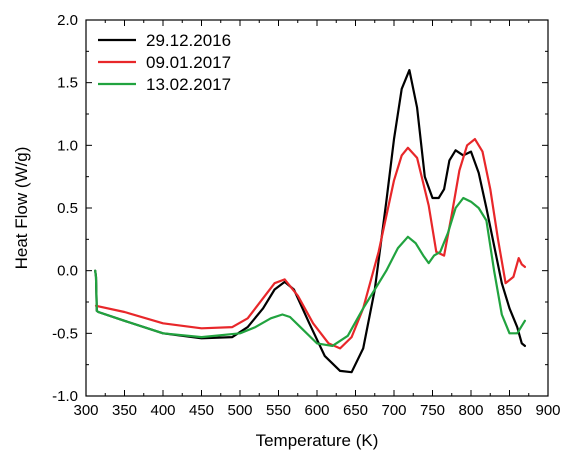 The height and width of the screenshot is (459, 567). I want to click on x-tick-label: 900, so click(547, 410).